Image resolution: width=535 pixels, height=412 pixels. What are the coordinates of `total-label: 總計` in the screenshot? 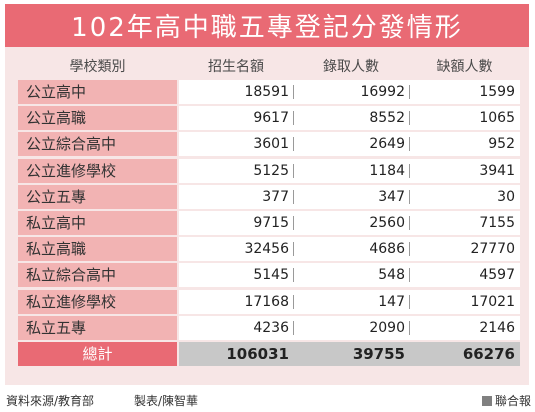 It's located at (97, 354).